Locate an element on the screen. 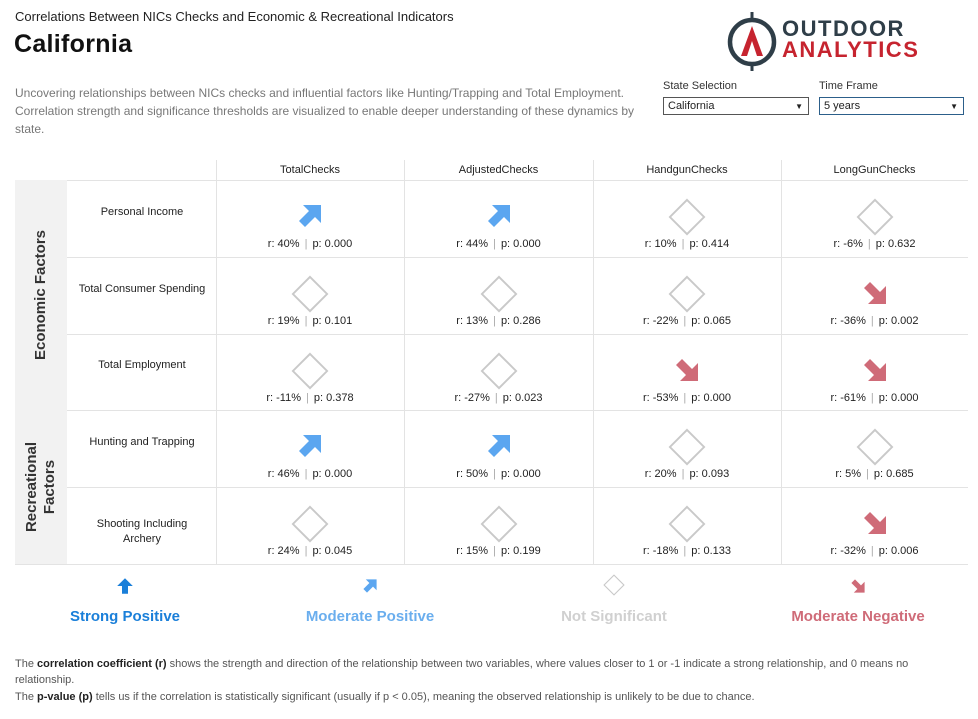  group-economic-factors: Economic Factors is located at coordinates (41, 295).